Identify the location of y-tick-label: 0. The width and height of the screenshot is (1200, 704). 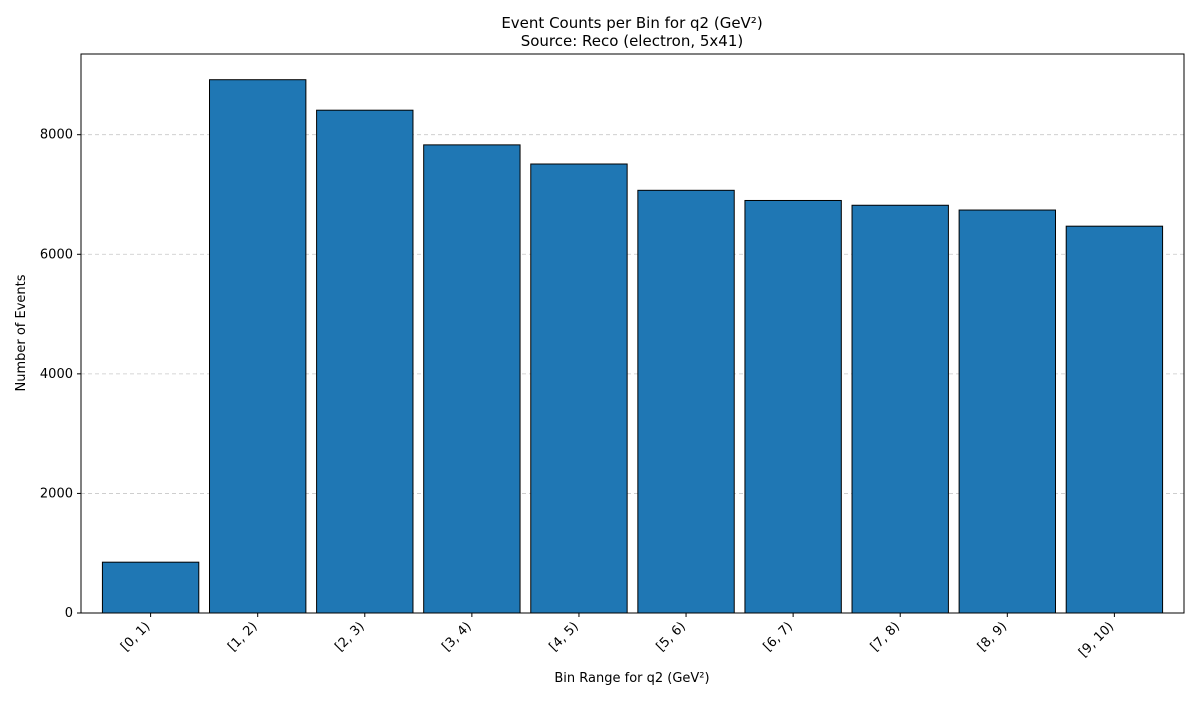
(69, 613).